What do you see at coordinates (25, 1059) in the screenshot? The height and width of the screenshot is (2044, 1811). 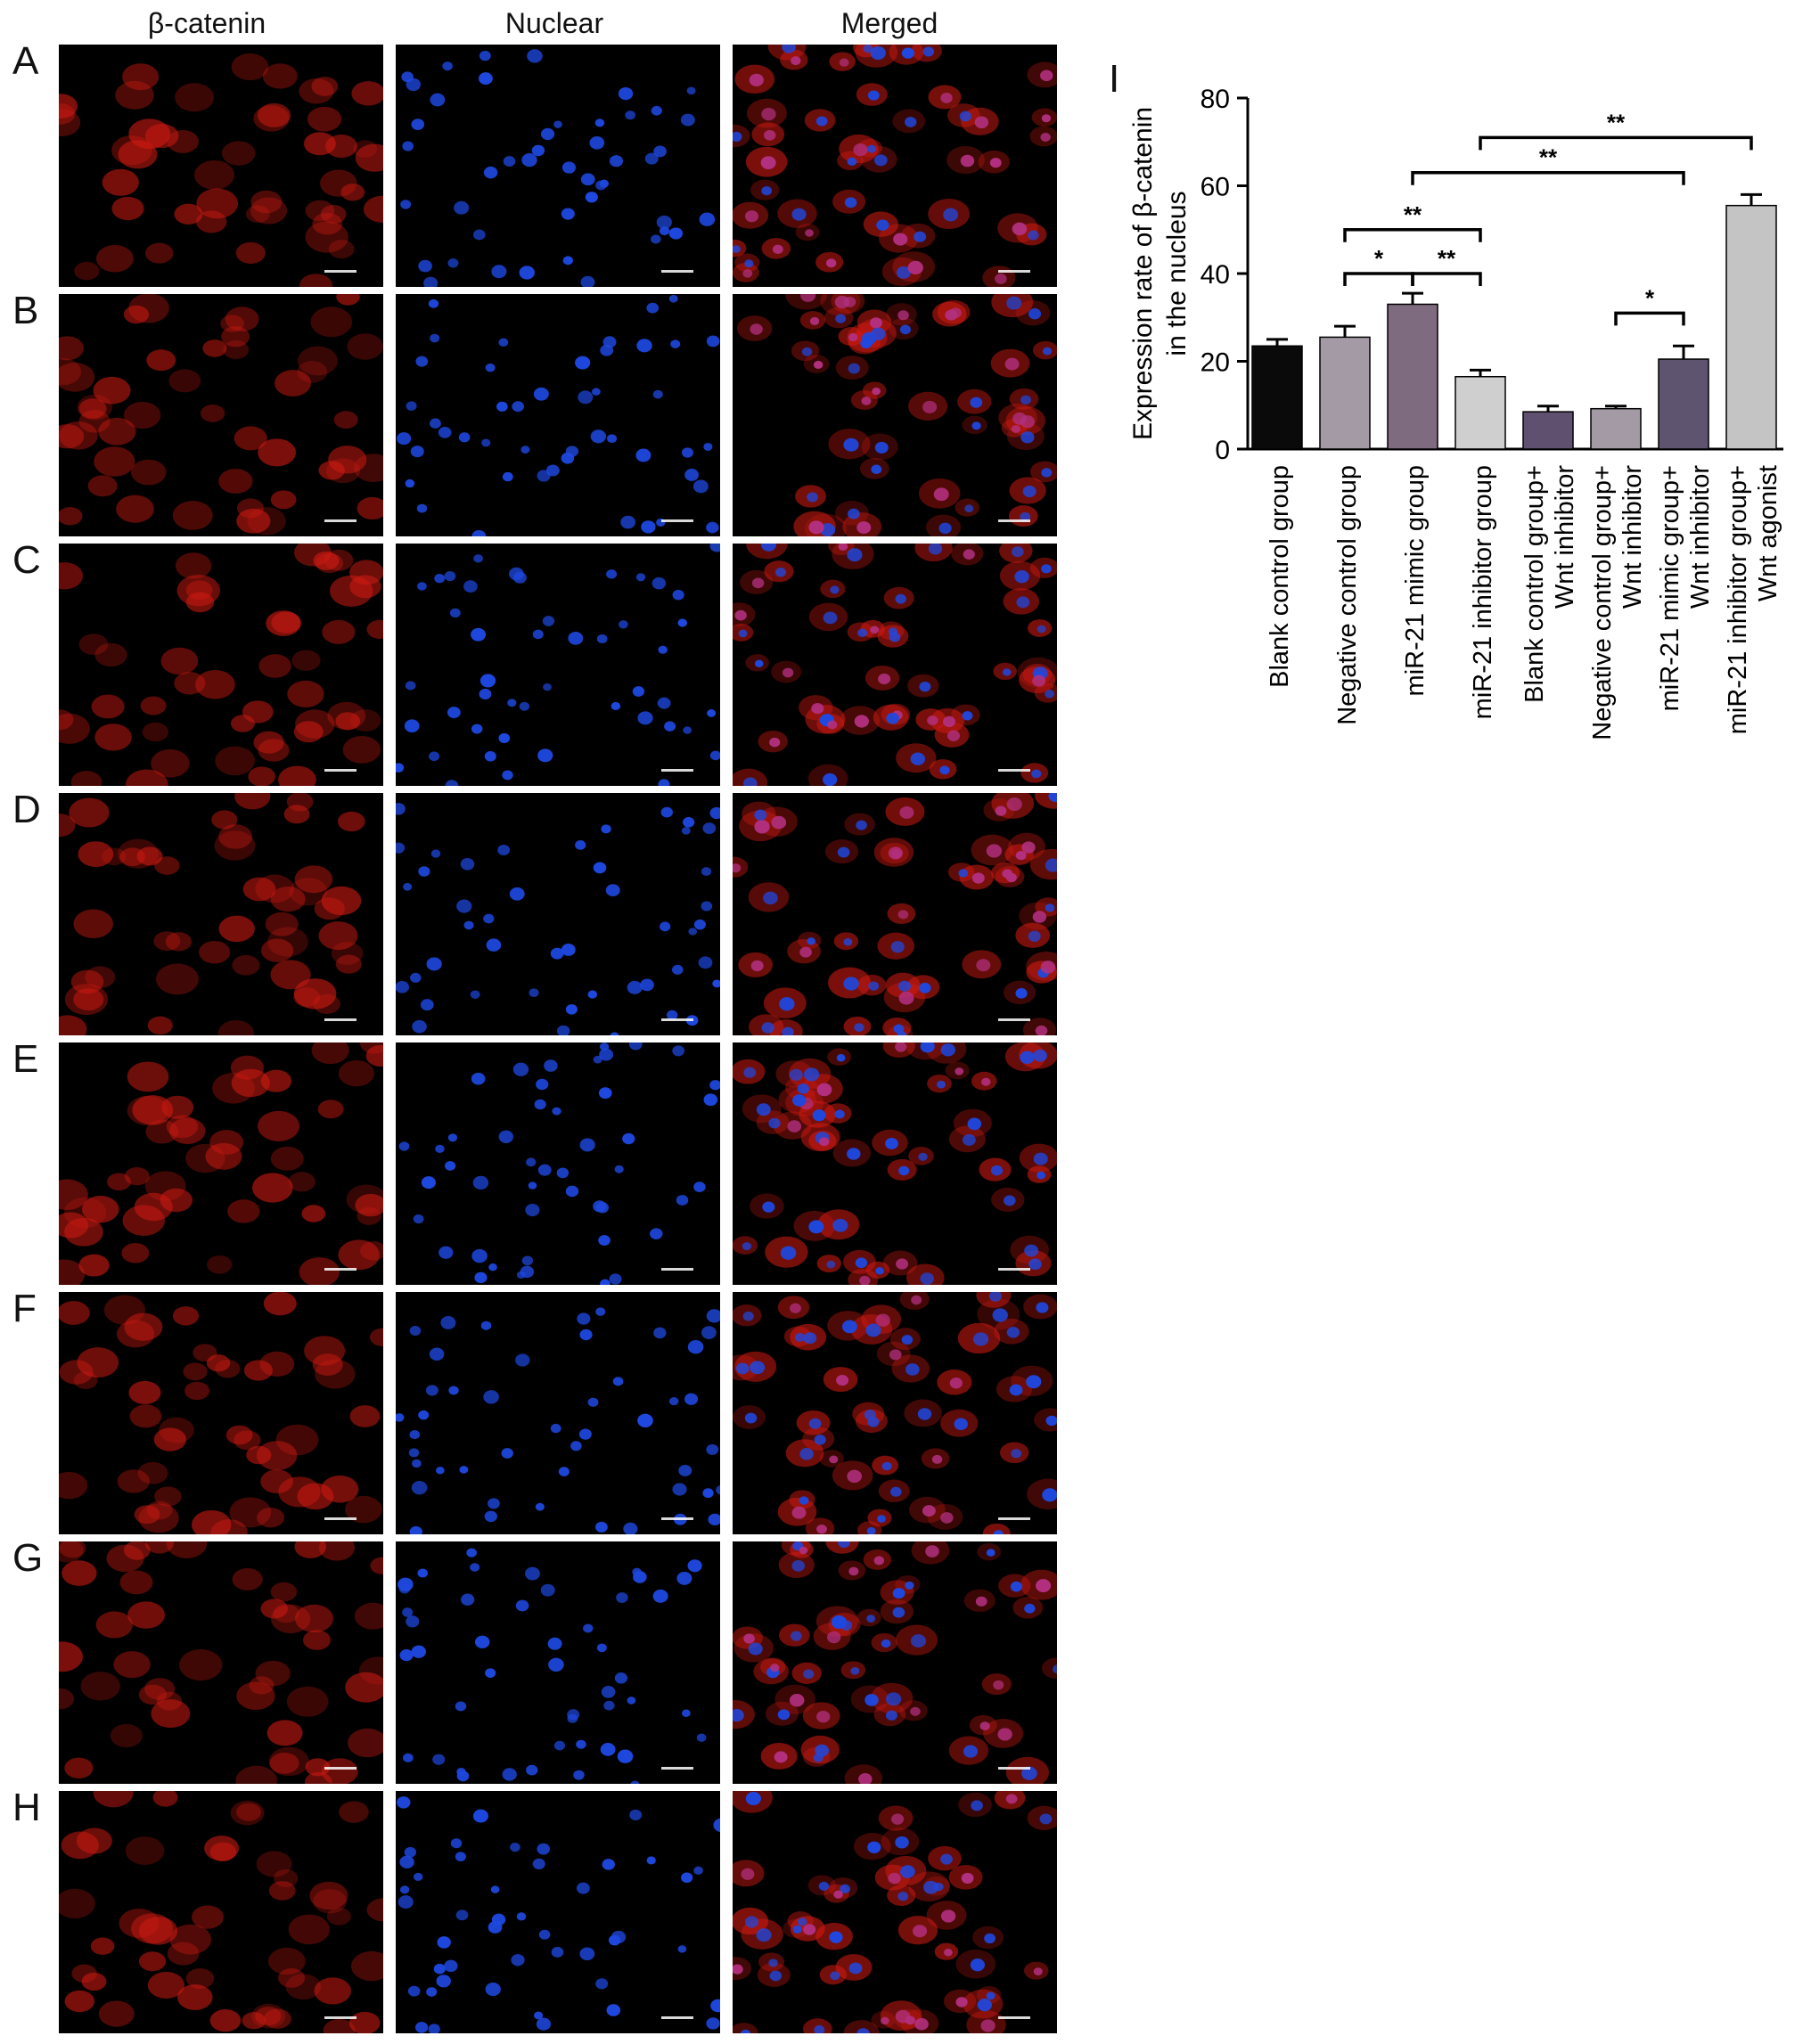 I see `row-letter-e: E` at bounding box center [25, 1059].